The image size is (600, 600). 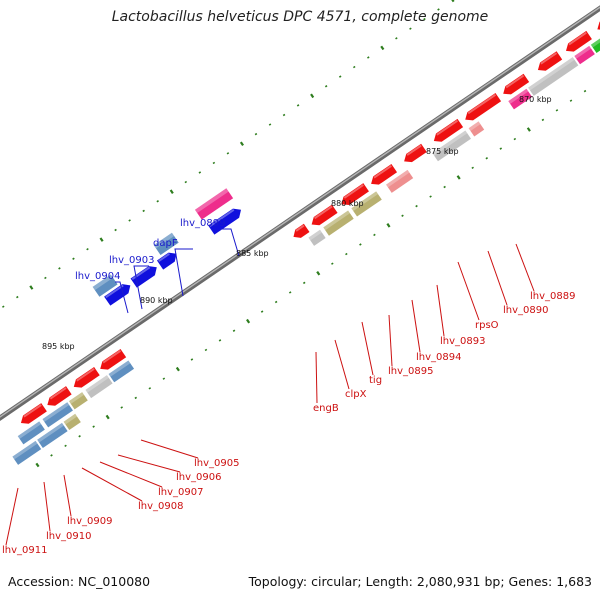 I want to click on gene-box-forward, so click(x=166, y=244).